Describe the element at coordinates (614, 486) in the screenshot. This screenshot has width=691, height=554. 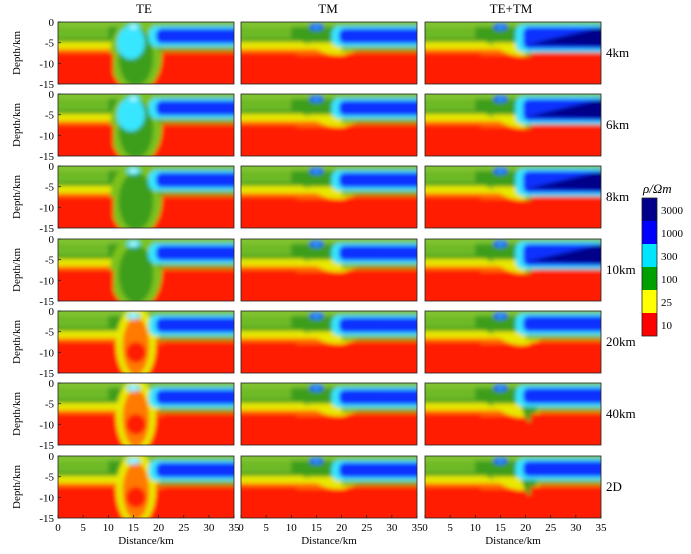
I see `row-label: 2D` at that location.